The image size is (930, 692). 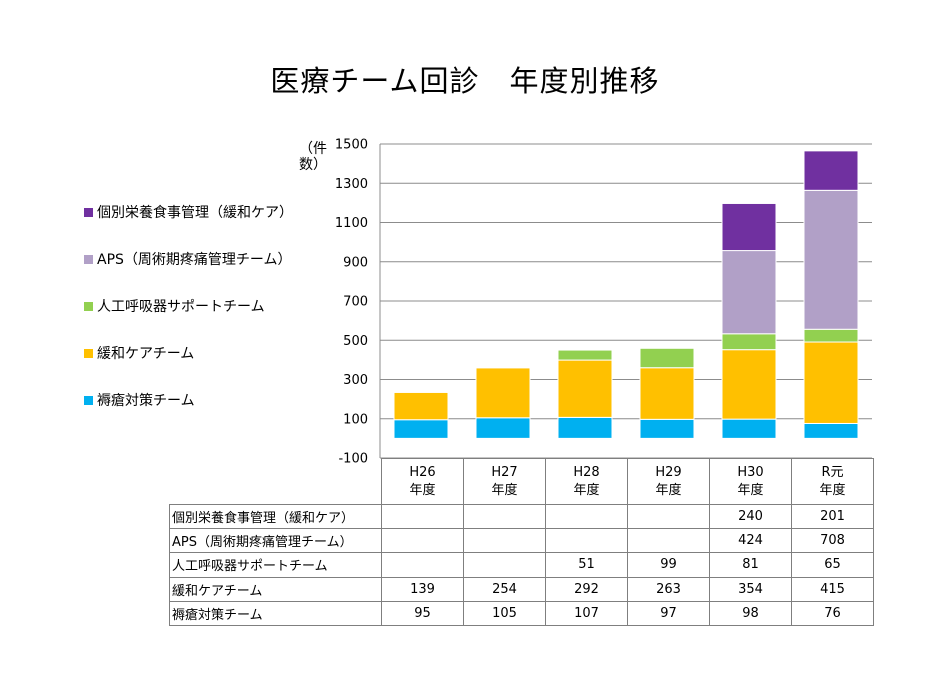 I want to click on table-header-cell: H28 年度, so click(x=586, y=481).